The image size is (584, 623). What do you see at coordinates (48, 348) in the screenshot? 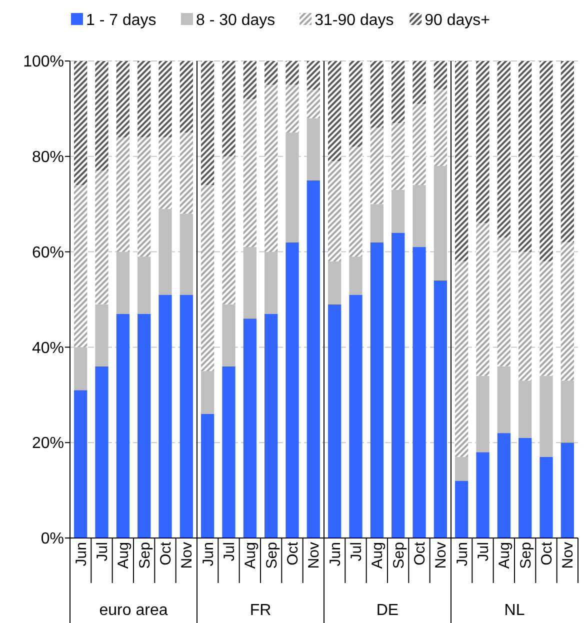
I see `y-tick-label: 40%` at bounding box center [48, 348].